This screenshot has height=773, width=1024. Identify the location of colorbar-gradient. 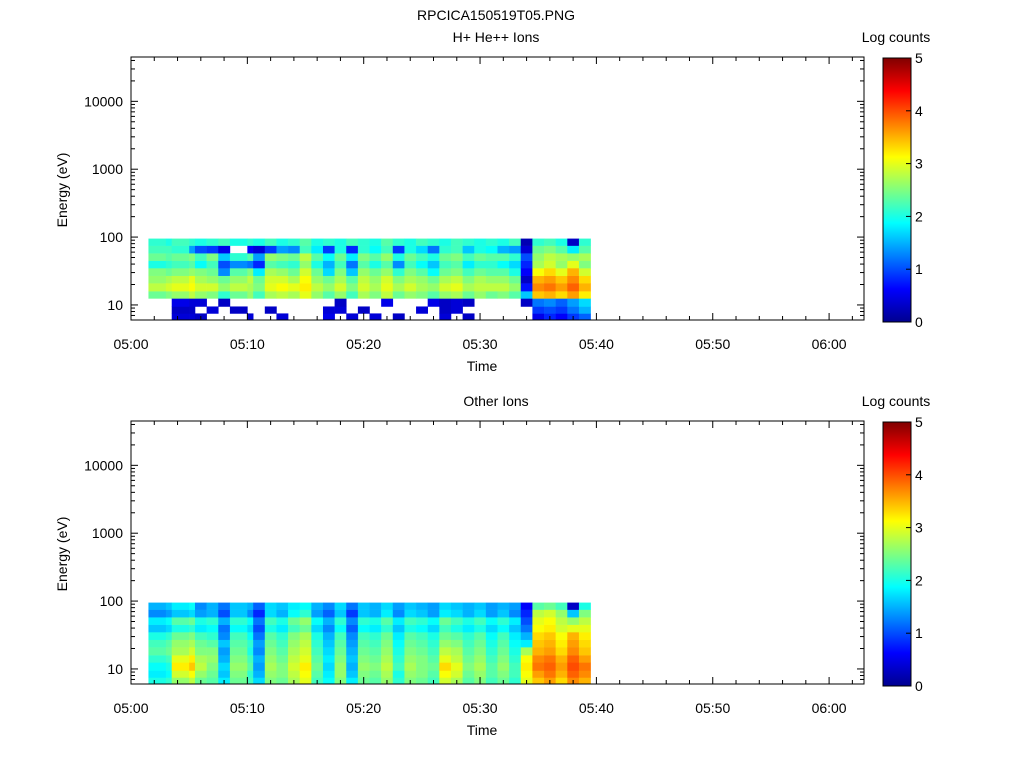
(897, 554).